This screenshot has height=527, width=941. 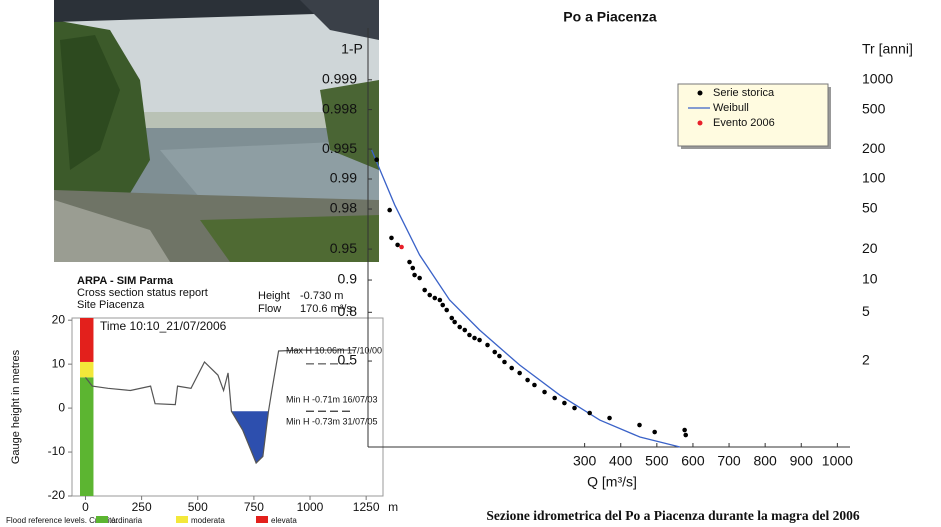 I want to click on legend-box, so click(x=753, y=115).